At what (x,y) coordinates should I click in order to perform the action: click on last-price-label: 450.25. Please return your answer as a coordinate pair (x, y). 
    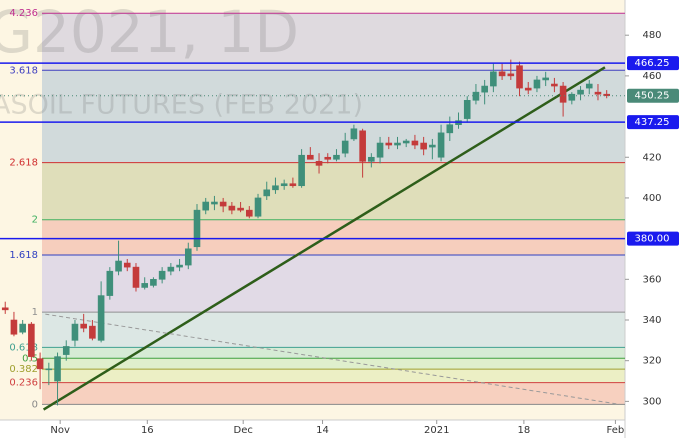
    Looking at the image, I should click on (652, 96).